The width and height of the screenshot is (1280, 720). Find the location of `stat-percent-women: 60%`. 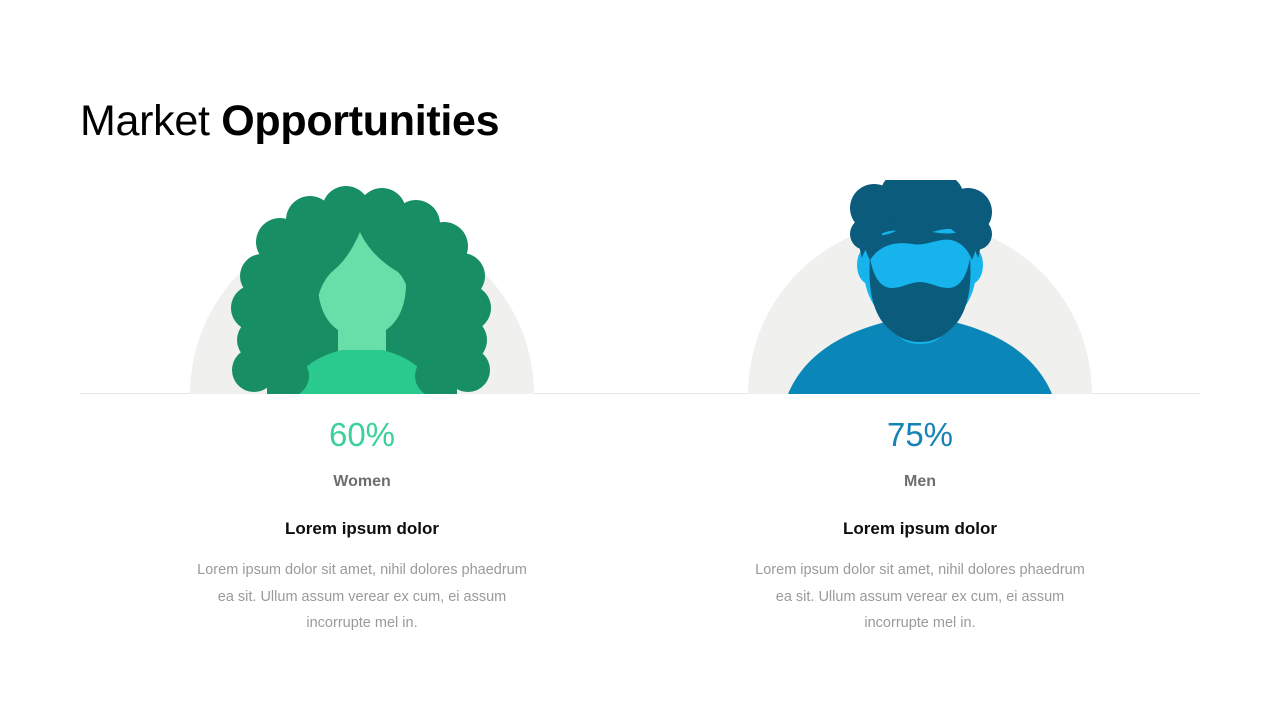

stat-percent-women: 60% is located at coordinates (362, 434).